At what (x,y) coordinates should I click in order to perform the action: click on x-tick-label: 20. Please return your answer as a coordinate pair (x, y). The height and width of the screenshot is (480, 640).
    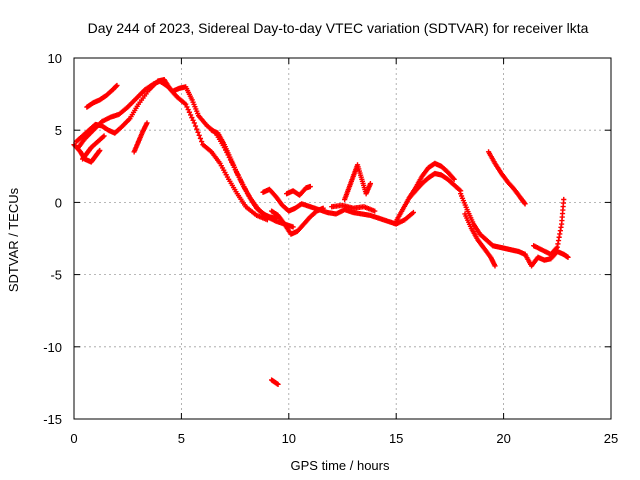
    Looking at the image, I should click on (503, 438).